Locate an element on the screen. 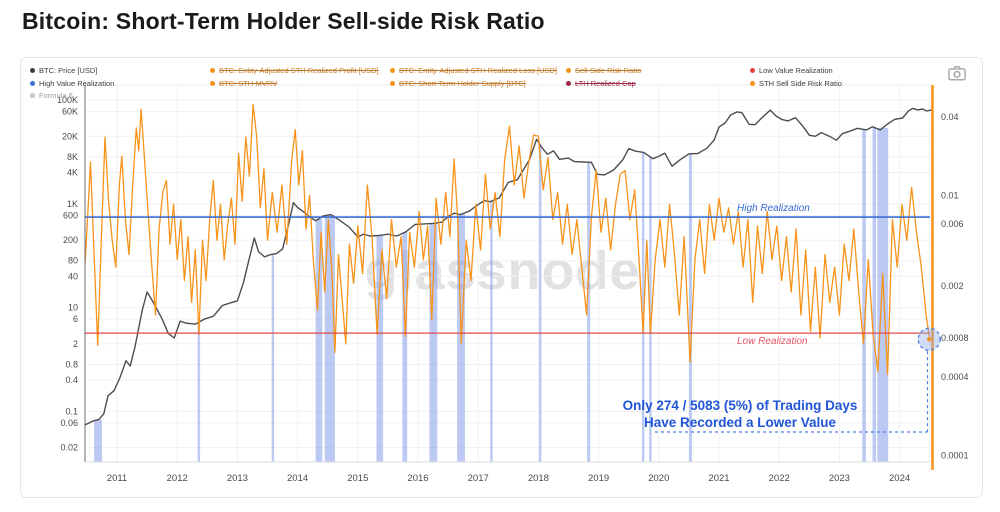 The height and width of the screenshot is (512, 1000). x-axis-year-label: 2013 is located at coordinates (237, 478).